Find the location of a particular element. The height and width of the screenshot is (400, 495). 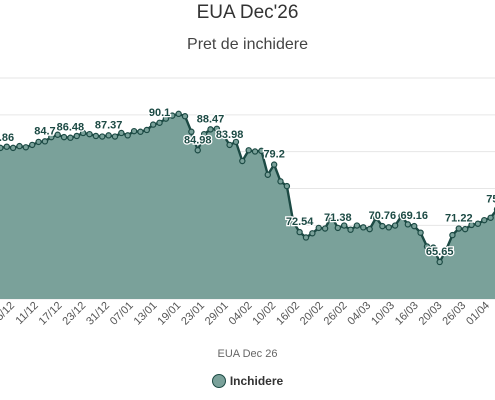

data-label: 75.4 is located at coordinates (490, 199).